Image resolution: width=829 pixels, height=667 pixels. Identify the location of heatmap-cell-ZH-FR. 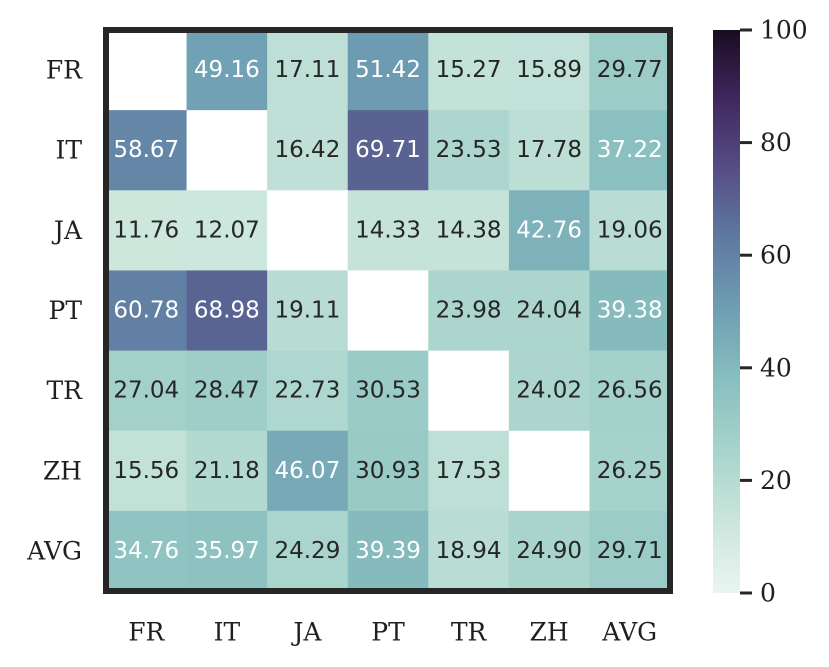
(147, 471).